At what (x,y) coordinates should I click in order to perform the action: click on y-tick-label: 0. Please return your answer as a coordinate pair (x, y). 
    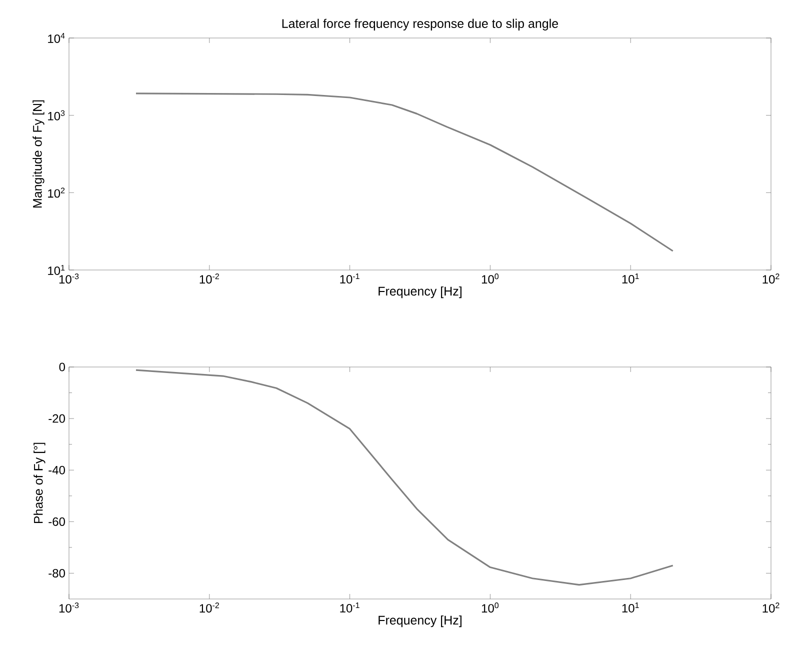
    Looking at the image, I should click on (62, 367).